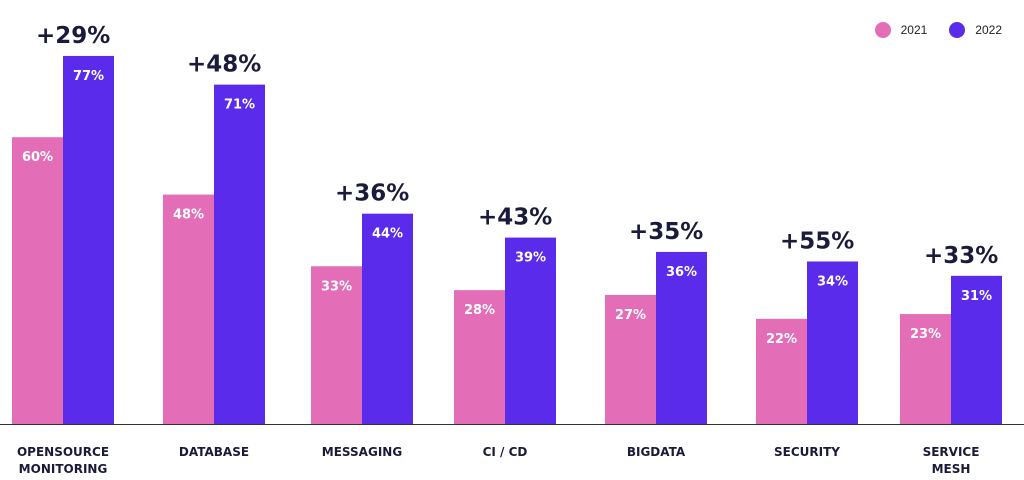  What do you see at coordinates (88, 76) in the screenshot?
I see `data-label-2022-0: 77%` at bounding box center [88, 76].